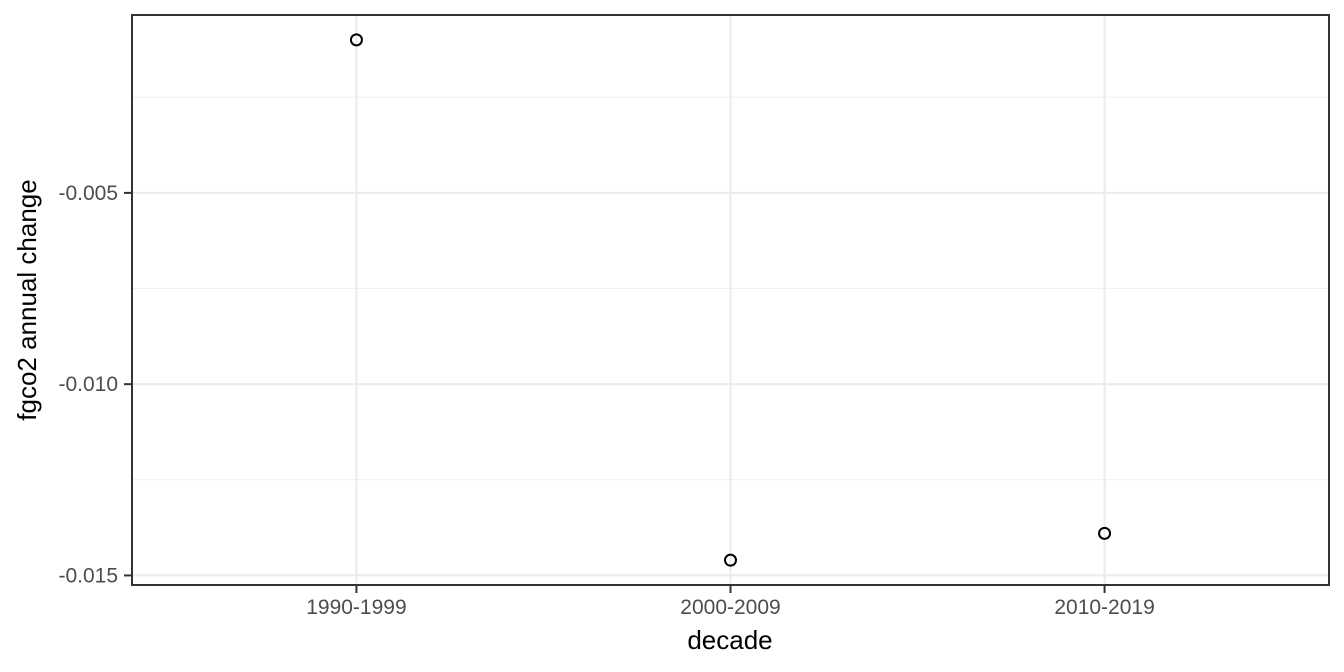 The image size is (1344, 672). What do you see at coordinates (356, 607) in the screenshot?
I see `x-tick-label: 1990-1999` at bounding box center [356, 607].